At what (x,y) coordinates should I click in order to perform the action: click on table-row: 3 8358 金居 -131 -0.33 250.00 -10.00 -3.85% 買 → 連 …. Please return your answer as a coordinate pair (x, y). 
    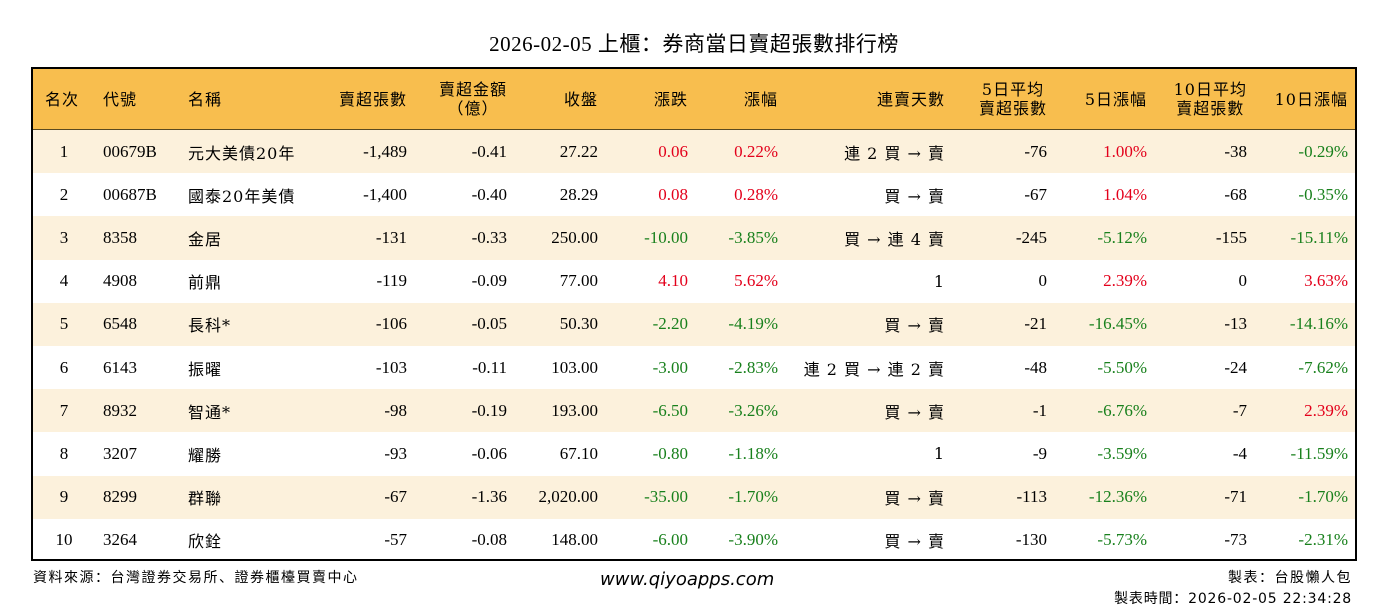
    Looking at the image, I should click on (694, 238).